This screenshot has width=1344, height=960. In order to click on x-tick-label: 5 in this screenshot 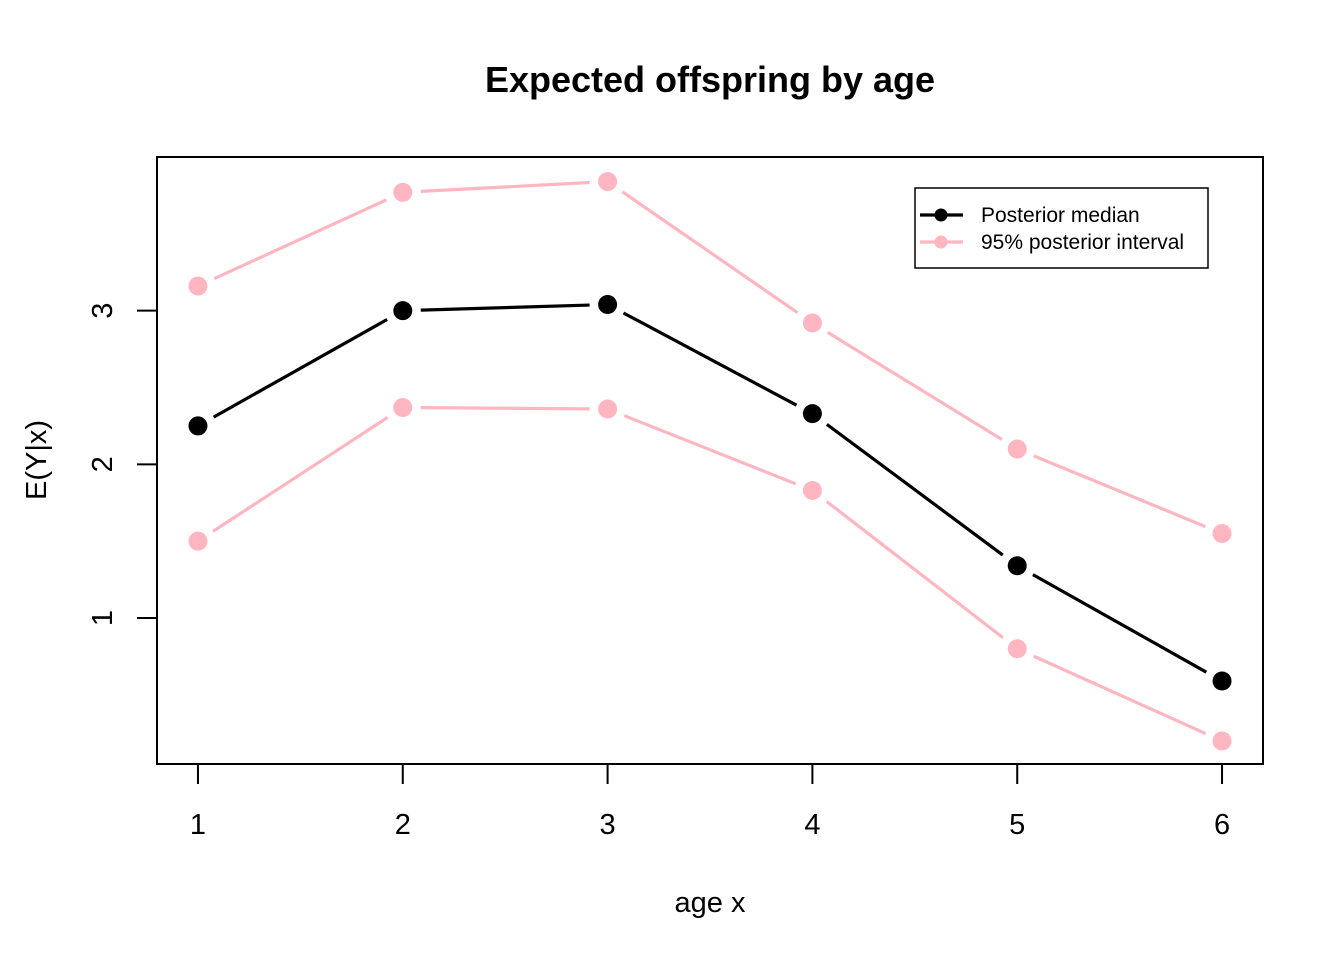, I will do `click(1017, 825)`.